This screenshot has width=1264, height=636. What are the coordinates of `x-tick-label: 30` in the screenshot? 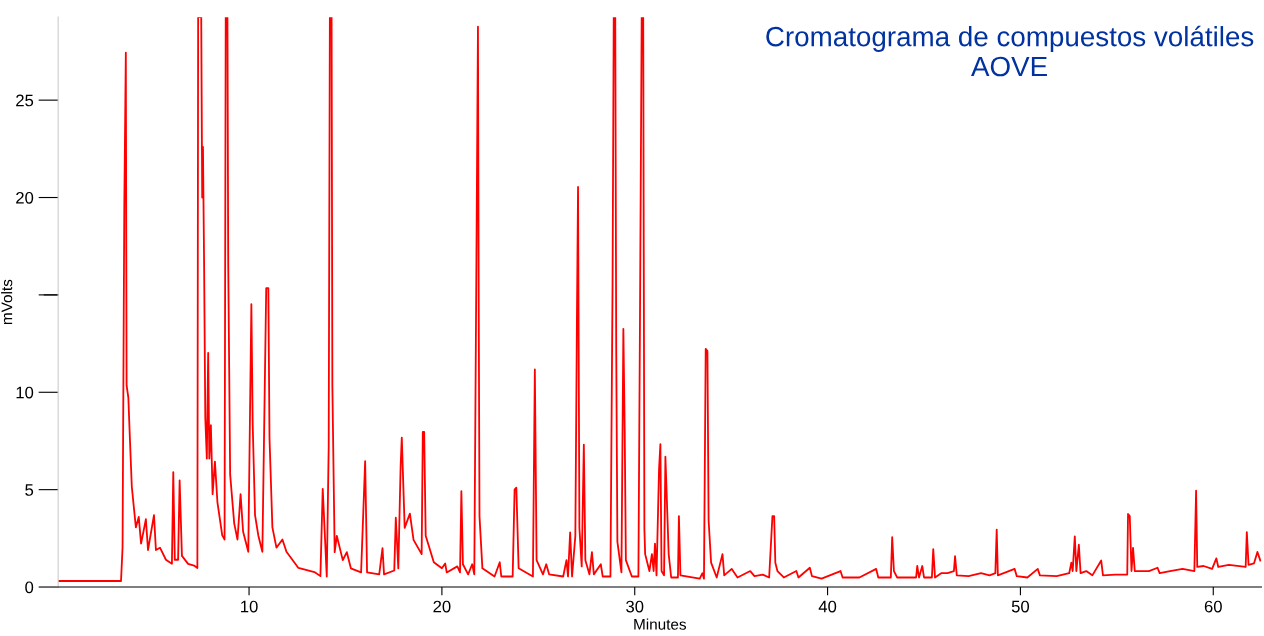 It's located at (635, 606).